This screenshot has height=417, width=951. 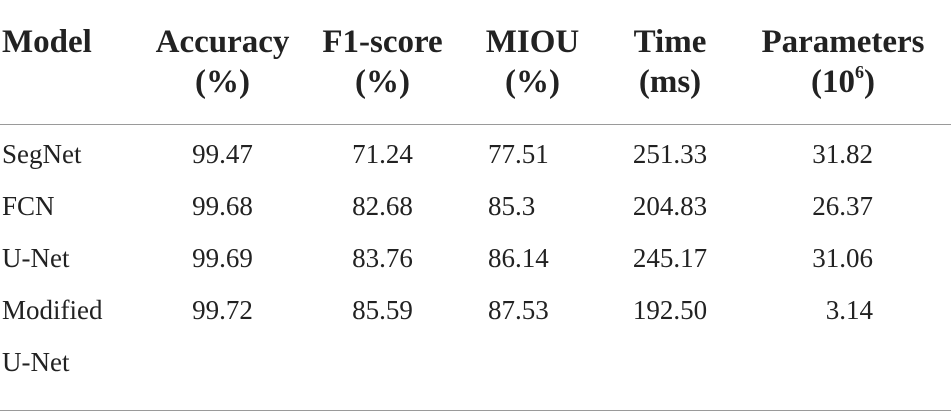 What do you see at coordinates (532, 347) in the screenshot?
I see `cell-miou: 87.53` at bounding box center [532, 347].